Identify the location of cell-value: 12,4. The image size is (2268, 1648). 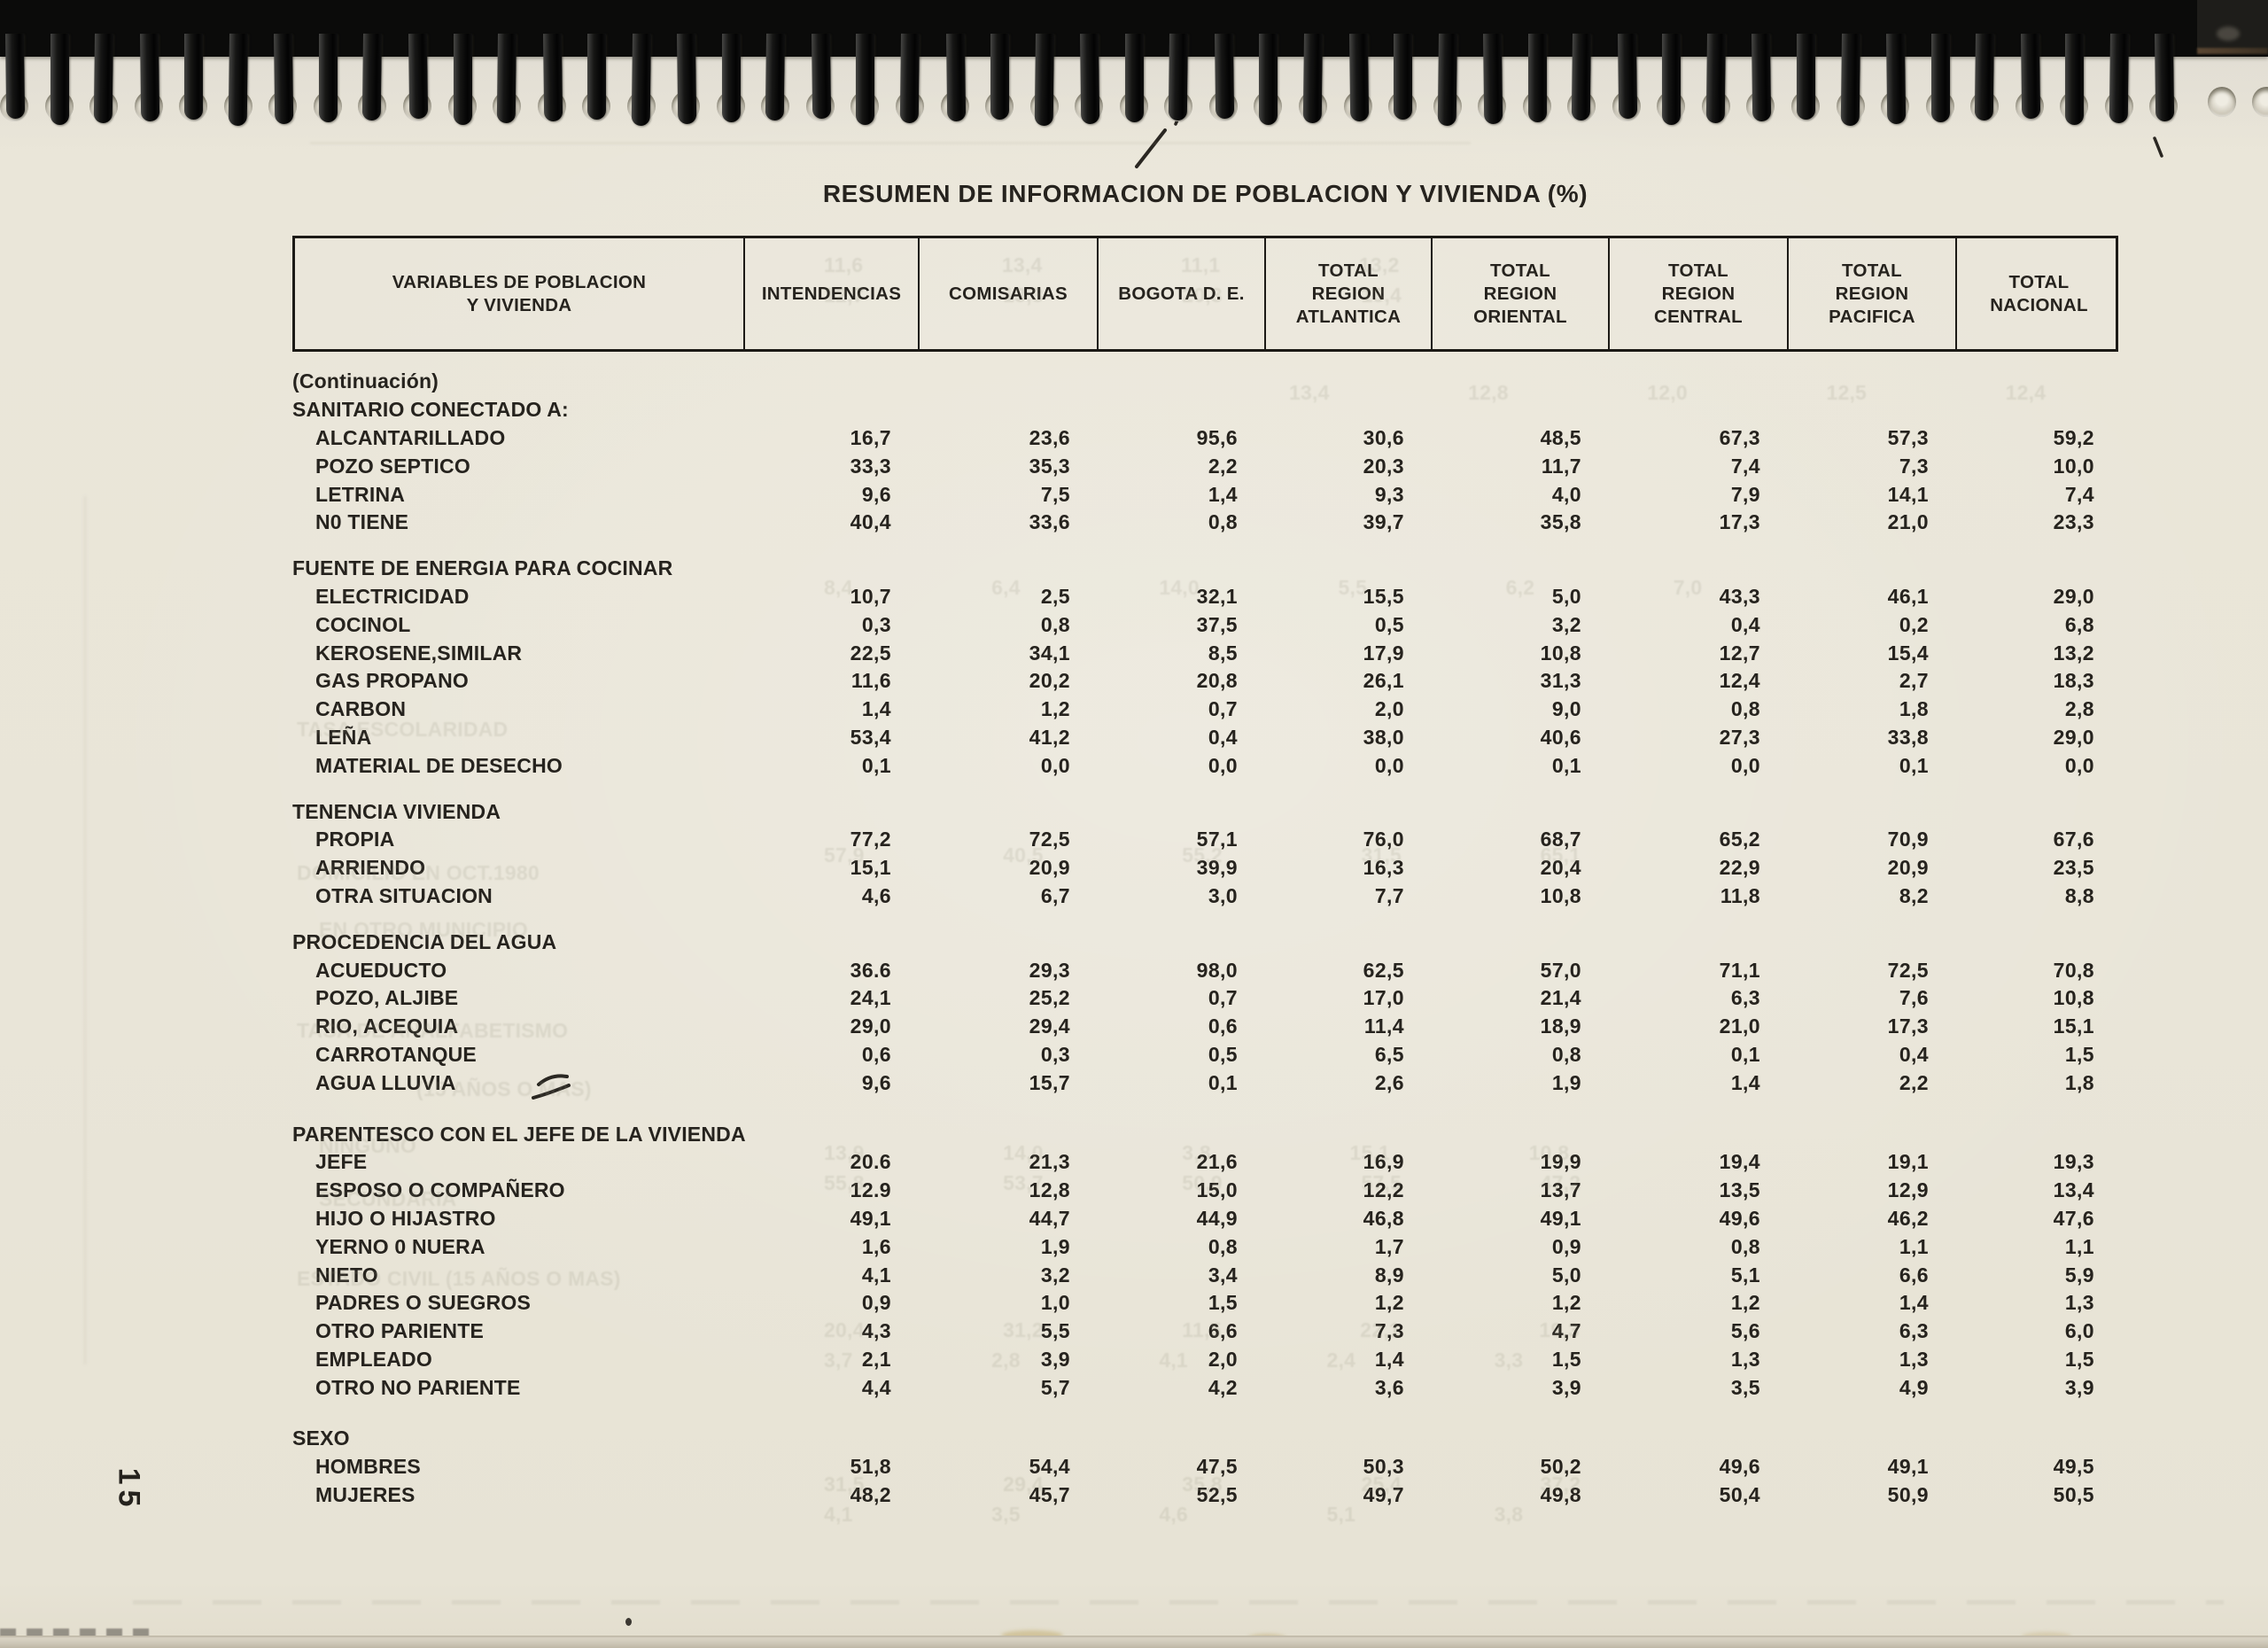
(1739, 681).